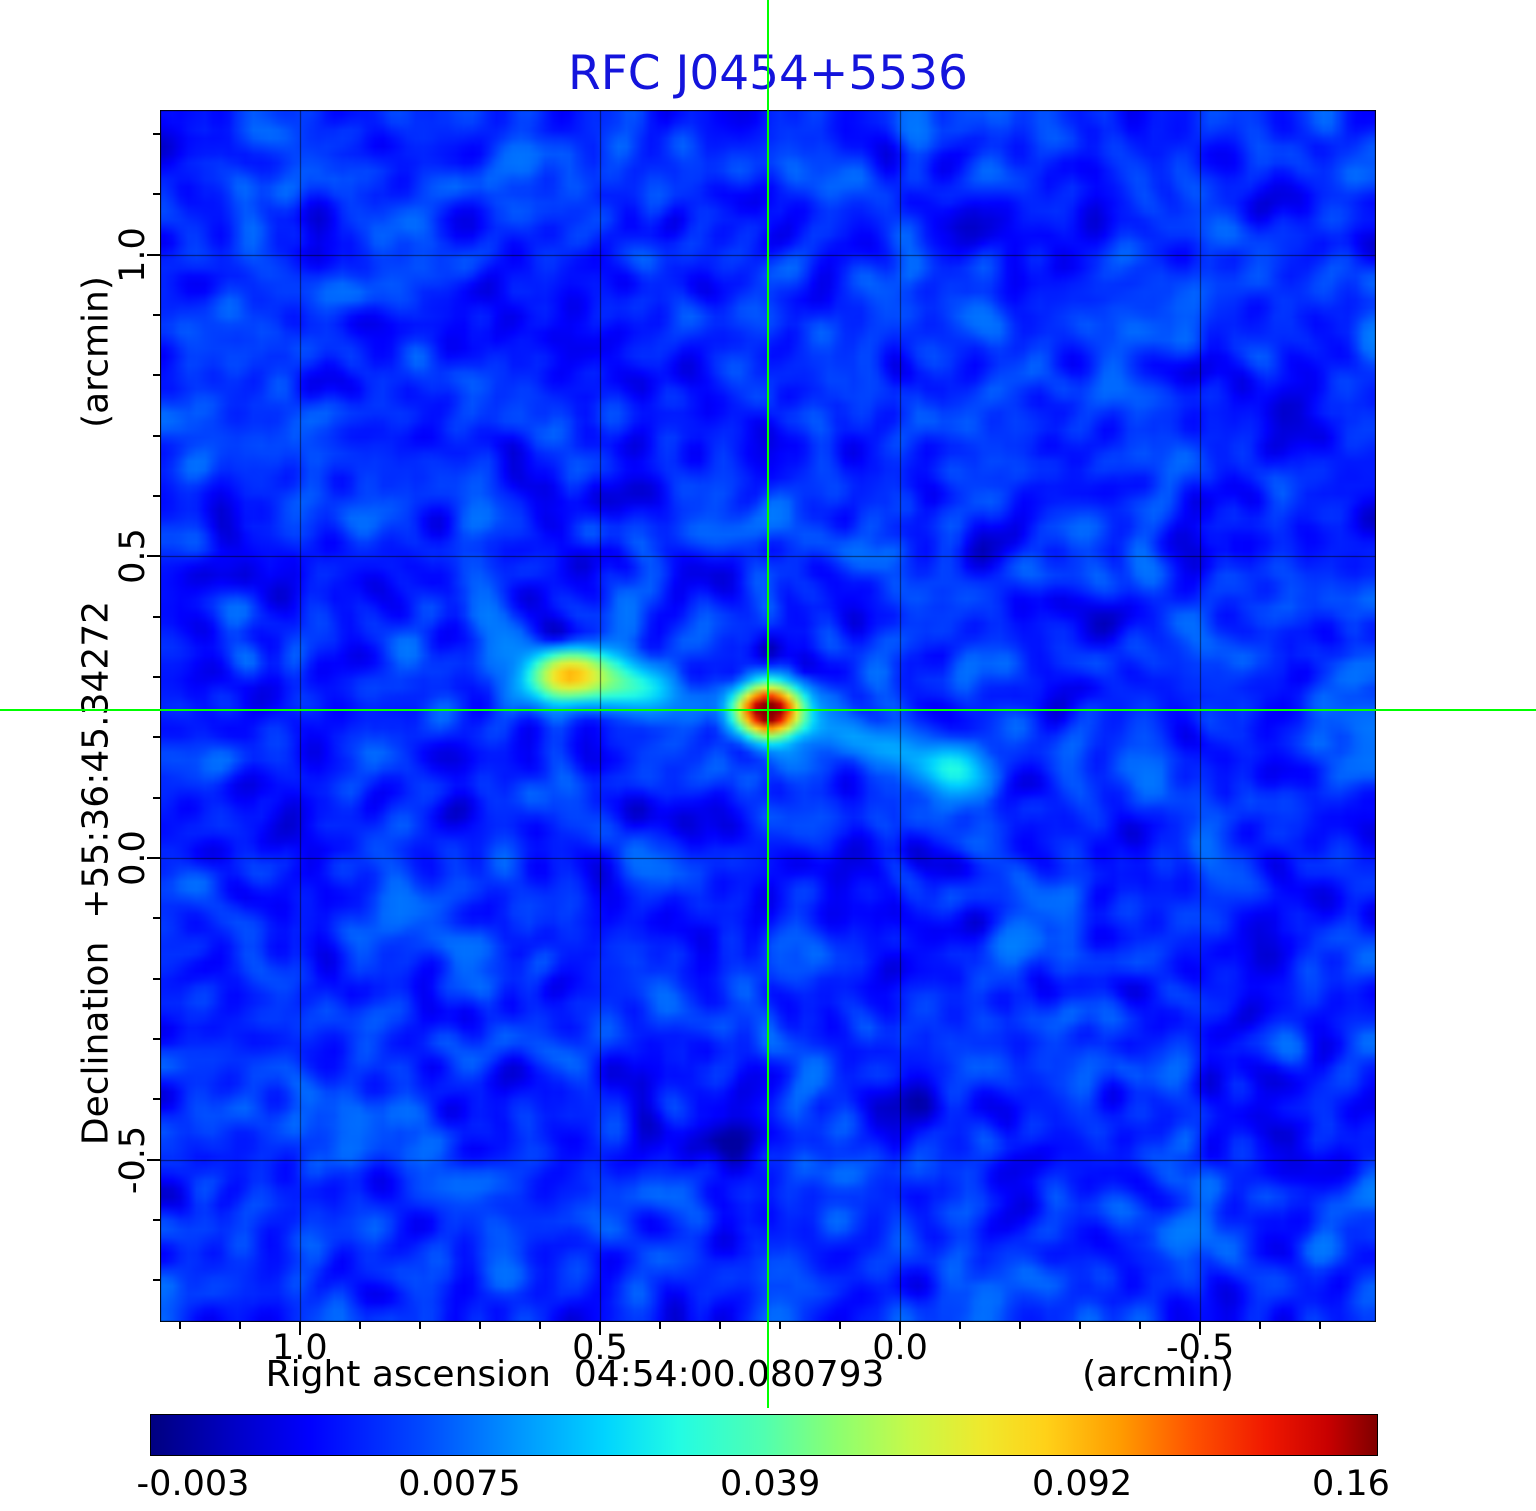 This screenshot has width=1536, height=1511. I want to click on colorbar-tick-label: 0.0075, so click(459, 1484).